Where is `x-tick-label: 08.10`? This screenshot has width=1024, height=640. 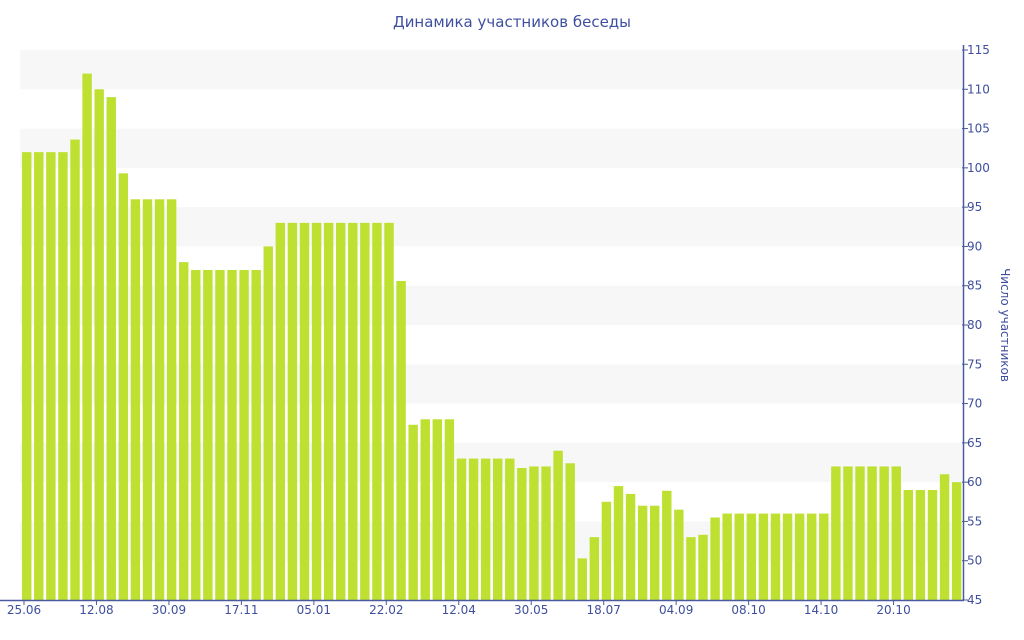
x-tick-label: 08.10 is located at coordinates (748, 610).